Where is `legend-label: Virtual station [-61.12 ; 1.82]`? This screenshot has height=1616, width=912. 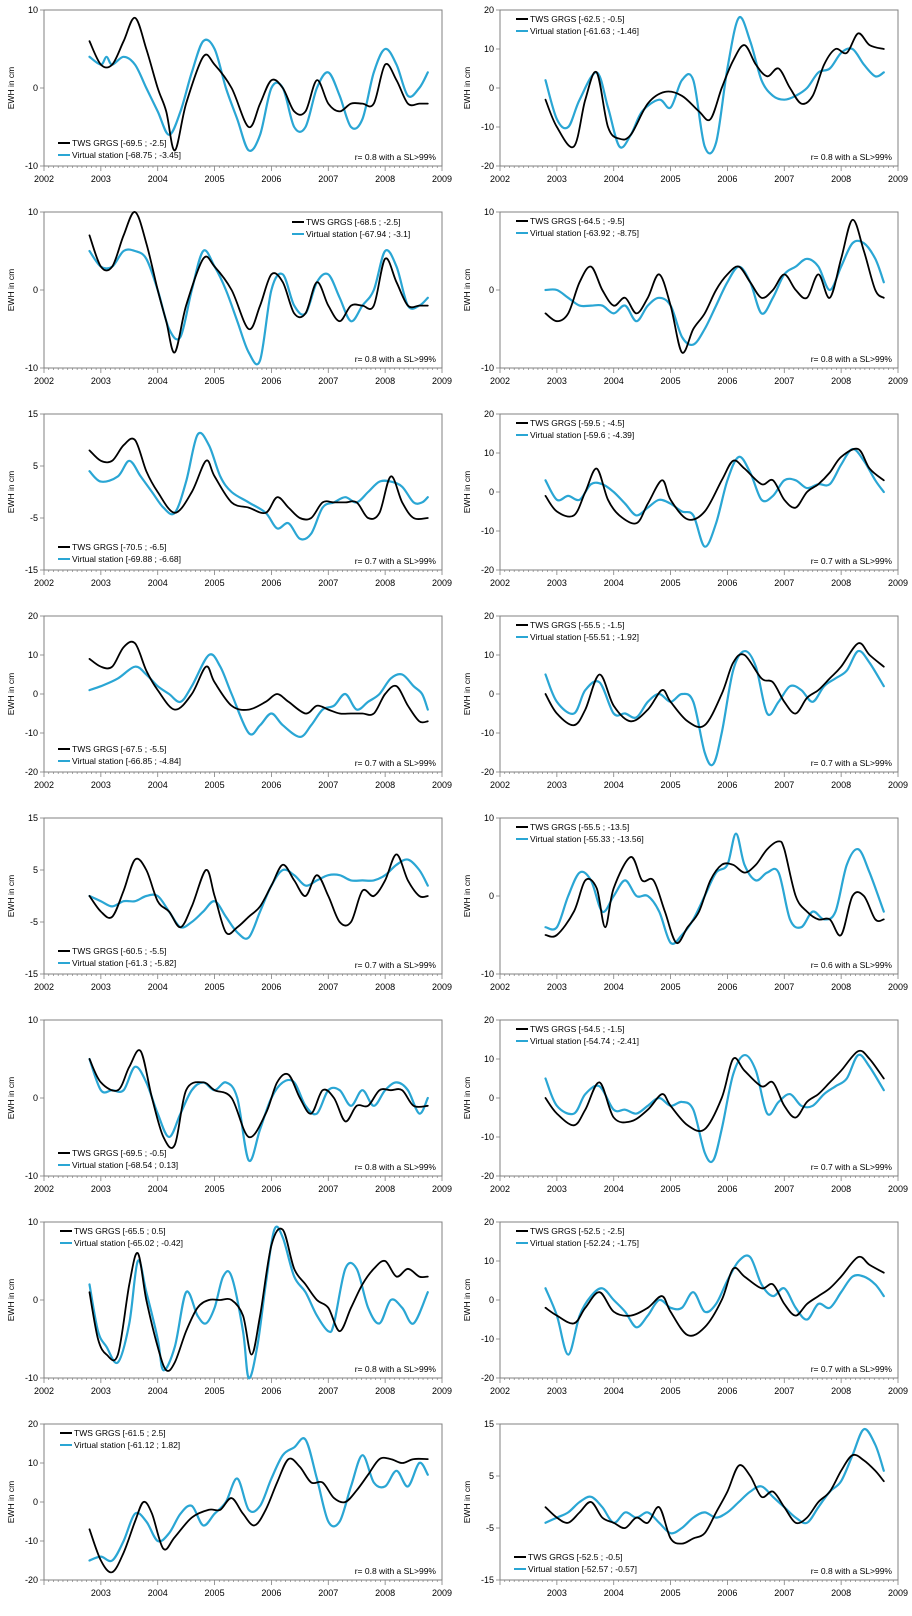 legend-label: Virtual station [-61.12 ; 1.82] is located at coordinates (127, 1445).